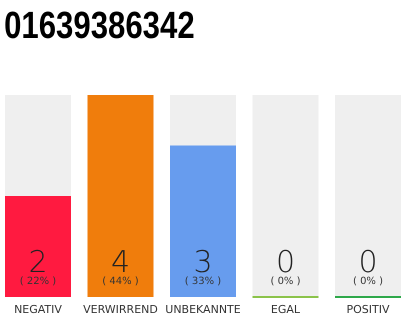 This screenshot has width=410, height=320. What do you see at coordinates (38, 309) in the screenshot?
I see `x-tick-label: NEGATIV` at bounding box center [38, 309].